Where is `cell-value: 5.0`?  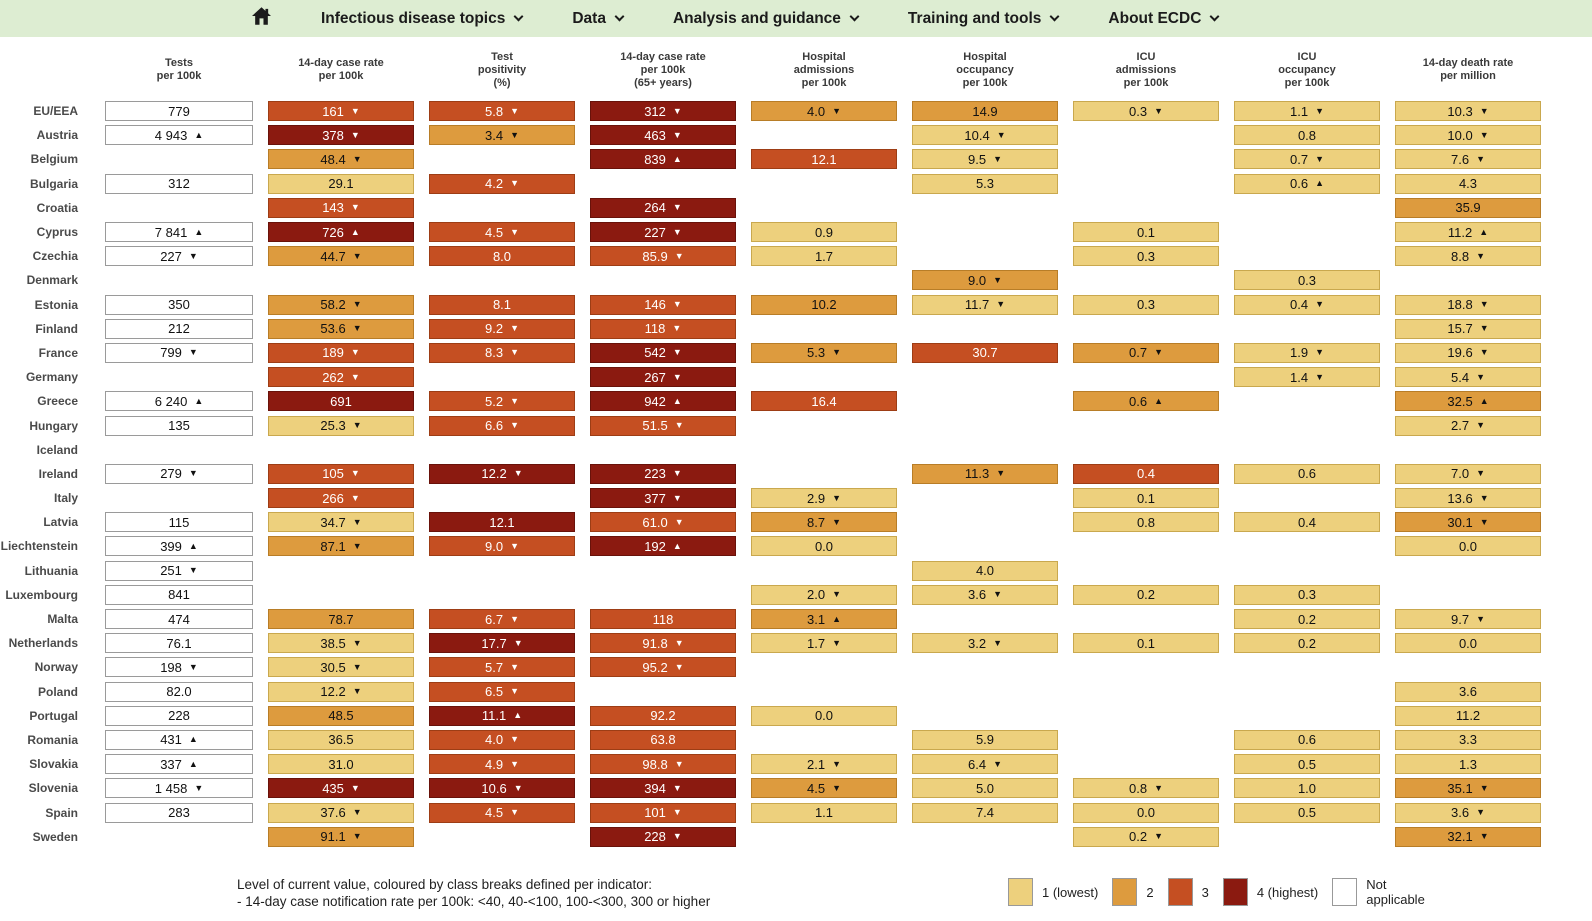
cell-value: 5.0 is located at coordinates (985, 788).